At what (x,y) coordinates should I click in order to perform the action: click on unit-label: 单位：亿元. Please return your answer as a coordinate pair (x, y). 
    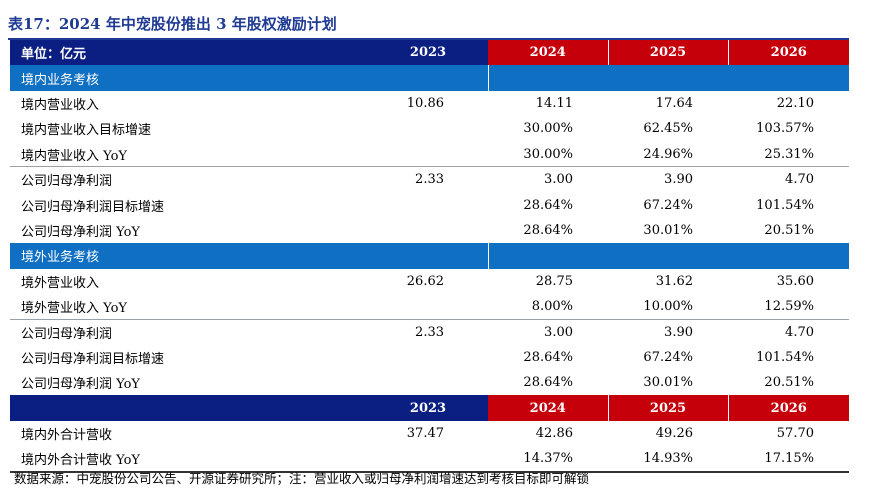
    Looking at the image, I should click on (189, 53).